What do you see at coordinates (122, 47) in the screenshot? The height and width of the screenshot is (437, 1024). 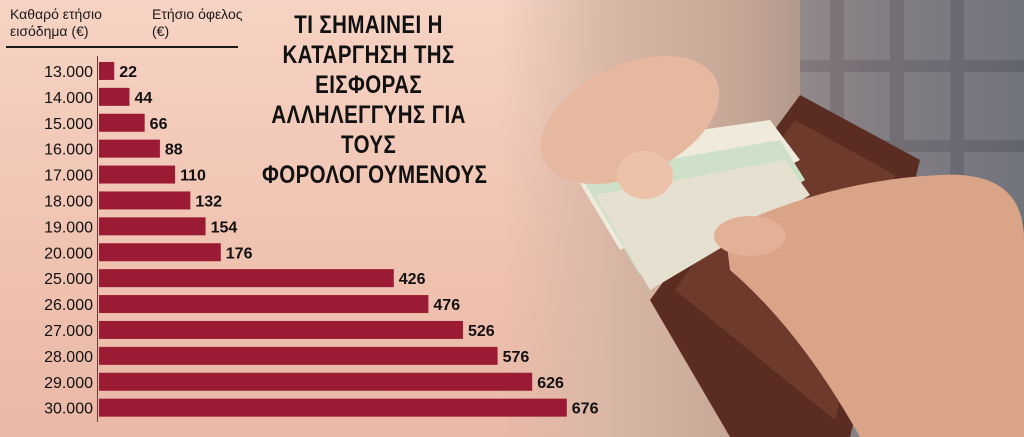 I see `header-divider` at bounding box center [122, 47].